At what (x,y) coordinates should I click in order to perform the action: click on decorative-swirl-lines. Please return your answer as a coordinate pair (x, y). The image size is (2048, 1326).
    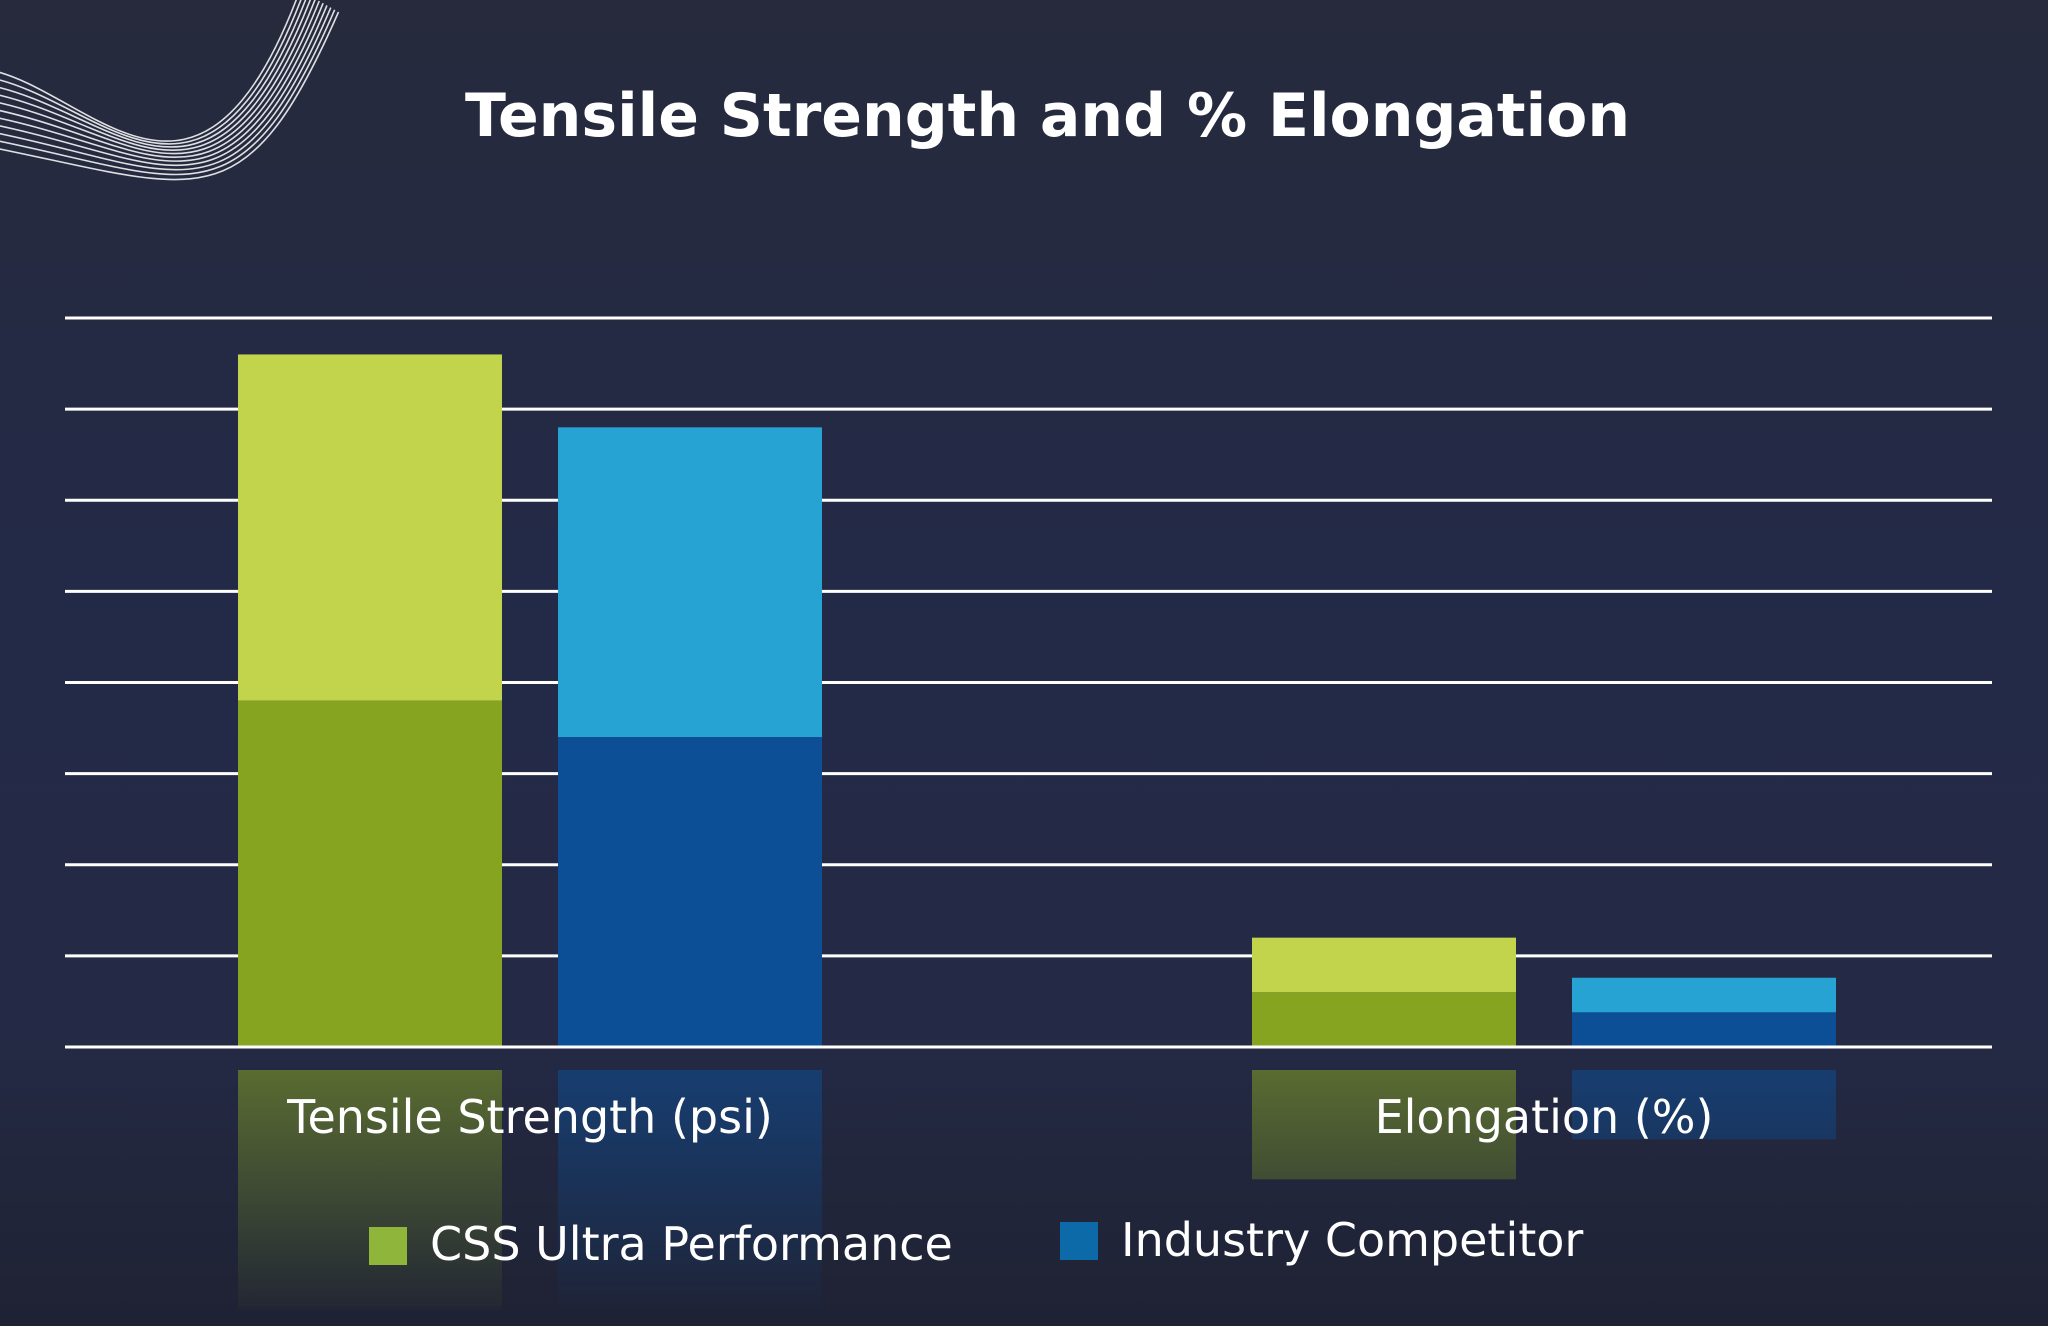
    Looking at the image, I should click on (170, 90).